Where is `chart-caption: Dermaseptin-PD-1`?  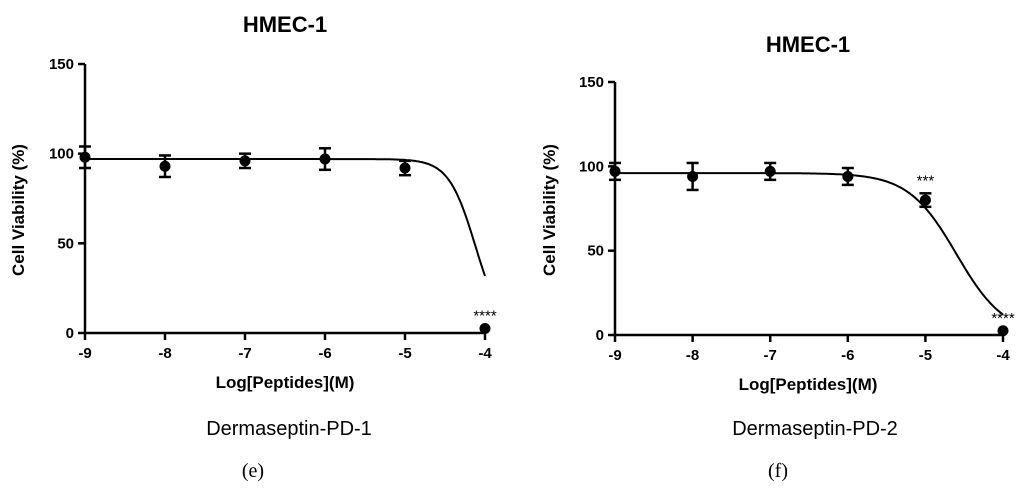
chart-caption: Dermaseptin-PD-1 is located at coordinates (289, 429).